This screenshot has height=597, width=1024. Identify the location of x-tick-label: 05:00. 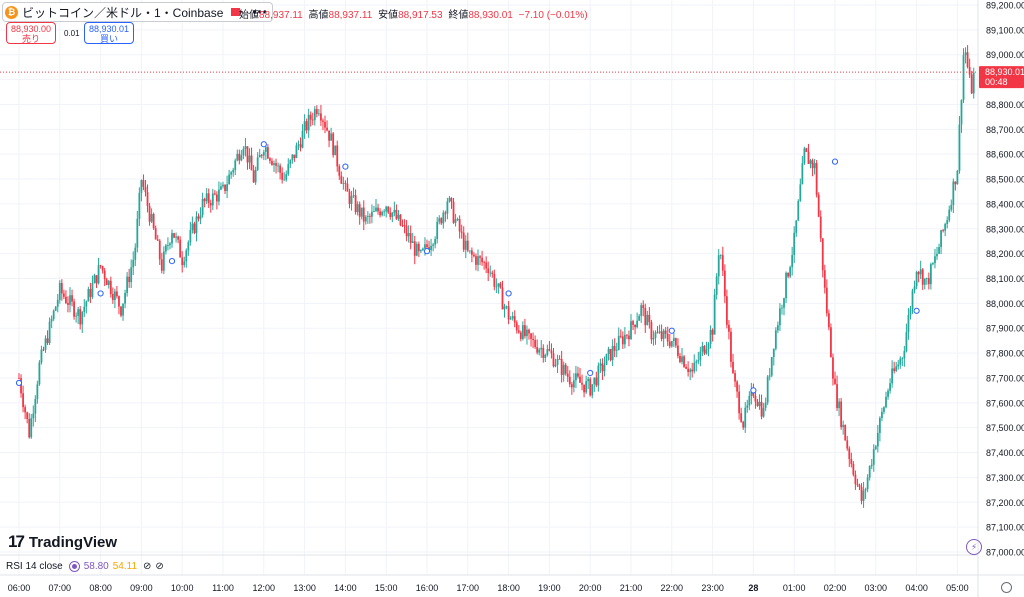
(957, 588).